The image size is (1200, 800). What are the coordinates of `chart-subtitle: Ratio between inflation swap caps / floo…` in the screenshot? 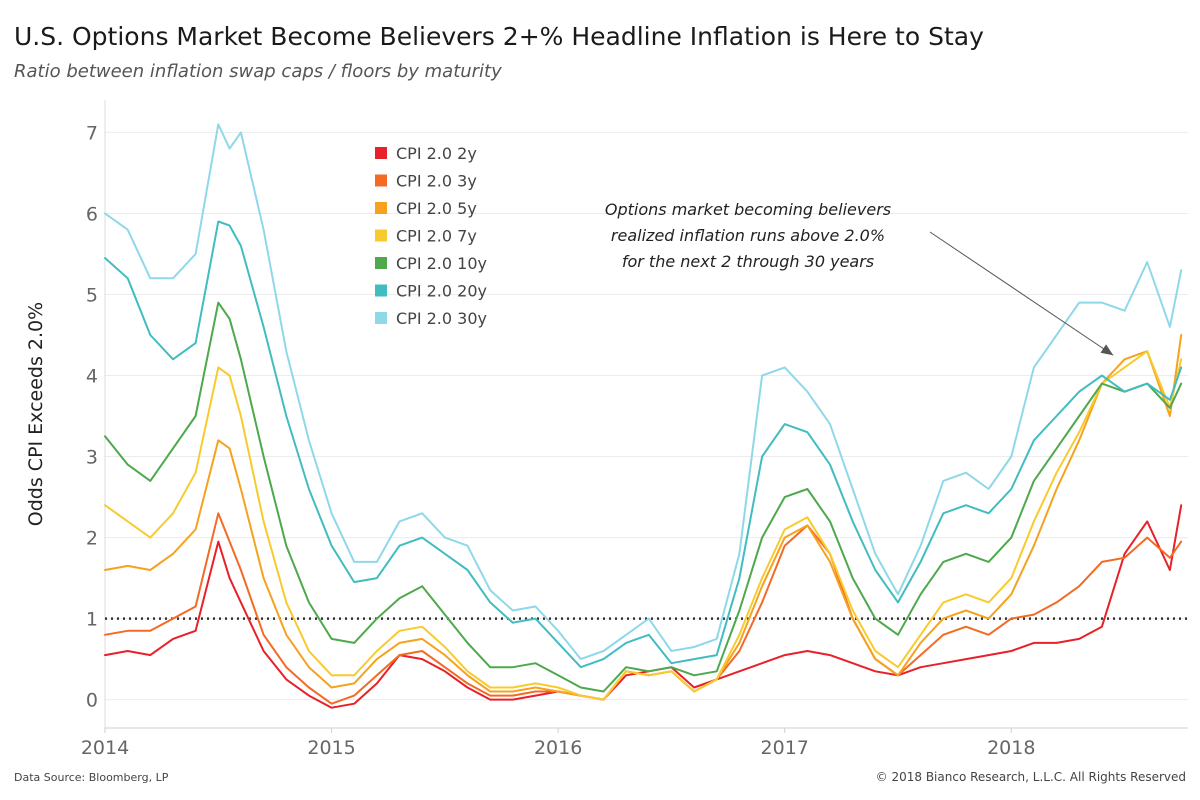 It's located at (258, 71).